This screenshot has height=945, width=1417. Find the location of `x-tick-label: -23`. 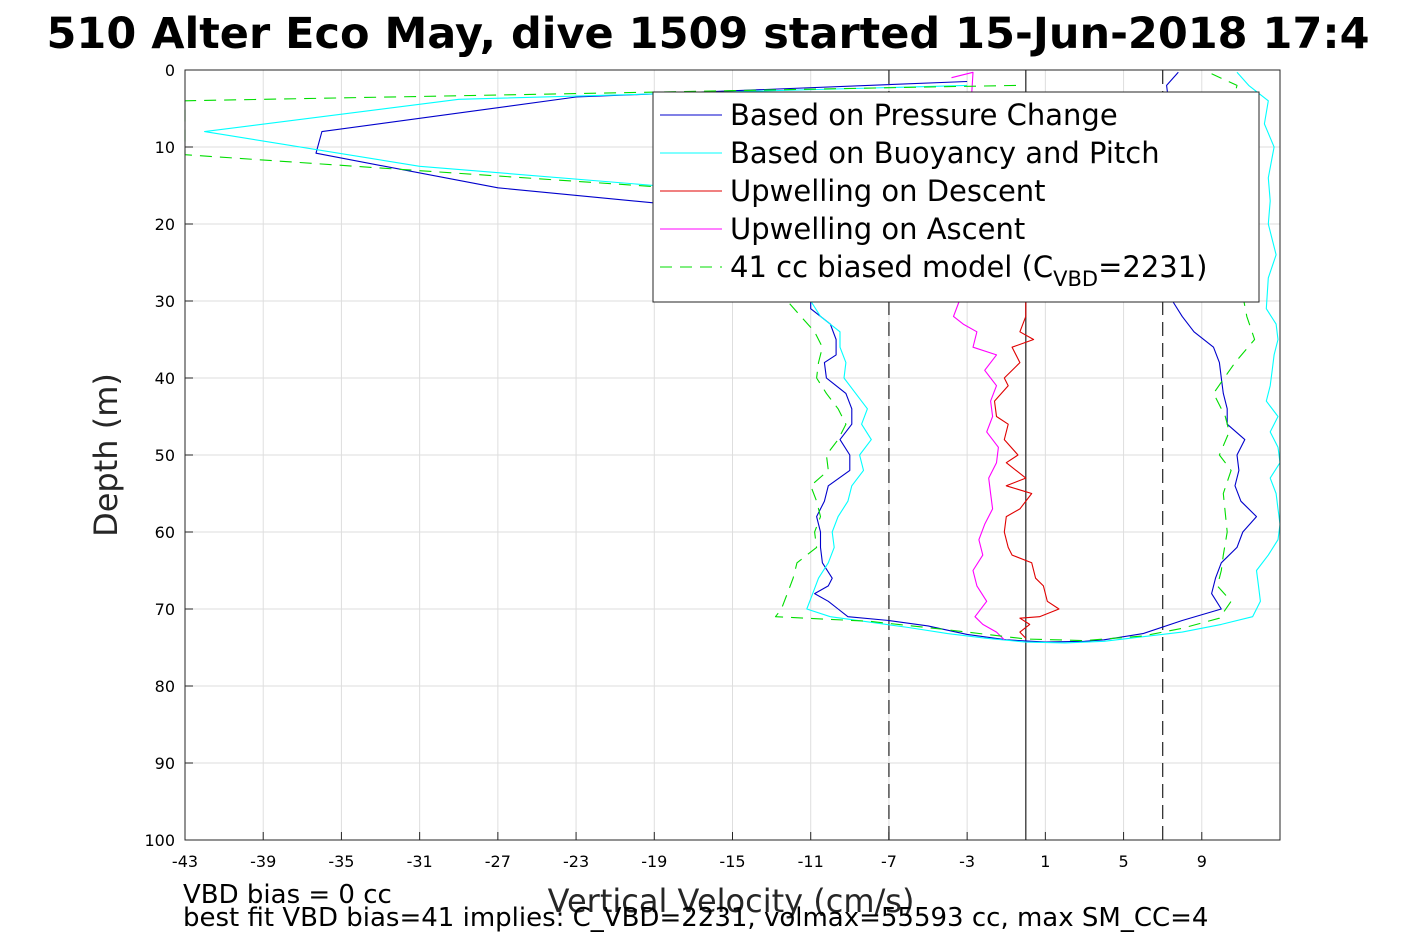

x-tick-label: -23 is located at coordinates (576, 861).